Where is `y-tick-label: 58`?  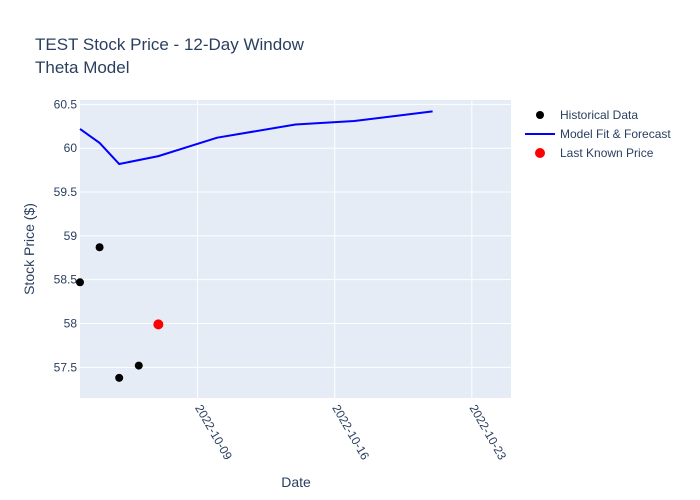 y-tick-label: 58 is located at coordinates (71, 324).